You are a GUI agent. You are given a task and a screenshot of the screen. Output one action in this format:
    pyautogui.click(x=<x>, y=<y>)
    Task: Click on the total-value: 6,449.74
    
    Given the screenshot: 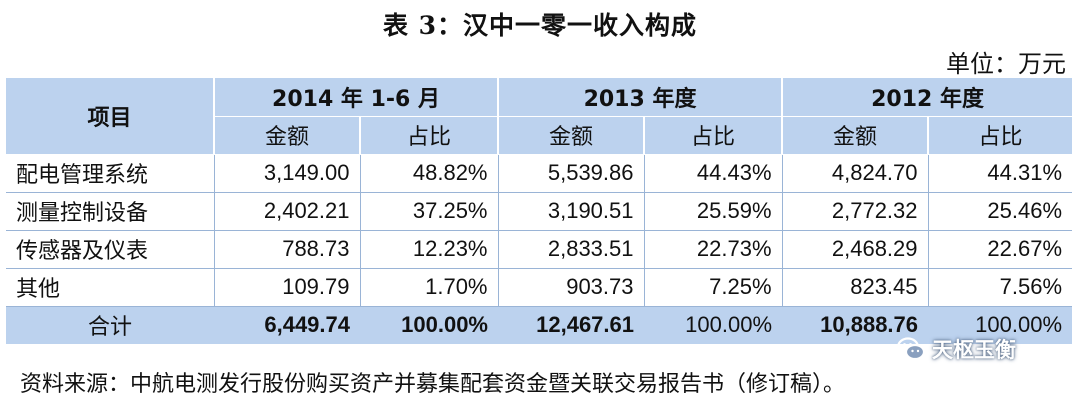 What is the action you would take?
    pyautogui.click(x=287, y=325)
    